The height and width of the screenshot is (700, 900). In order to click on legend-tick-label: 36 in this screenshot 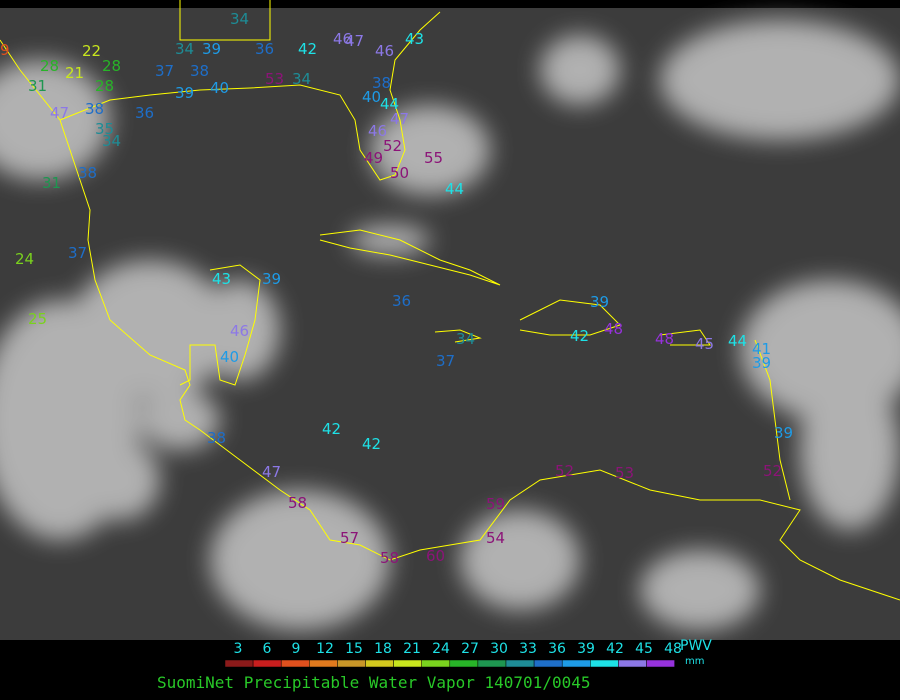, I will do `click(557, 649)`.